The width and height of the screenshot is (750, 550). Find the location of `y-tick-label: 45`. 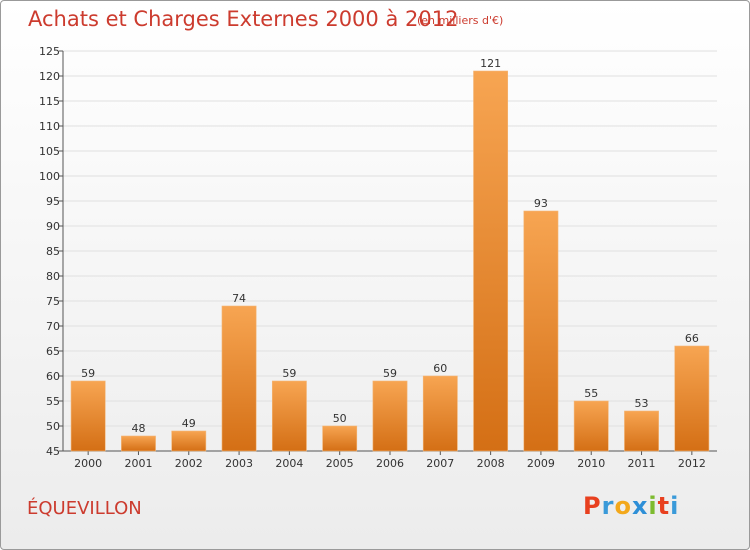

y-tick-label: 45 is located at coordinates (53, 451).